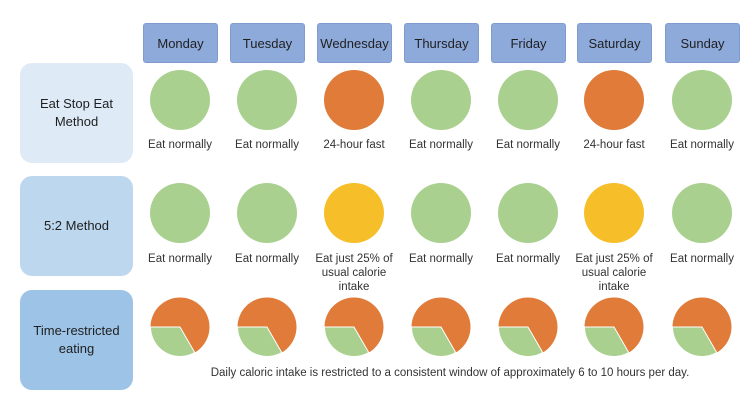  What do you see at coordinates (76, 113) in the screenshot?
I see `method-label-eat-stop-eat-method: Eat Stop Eat Method` at bounding box center [76, 113].